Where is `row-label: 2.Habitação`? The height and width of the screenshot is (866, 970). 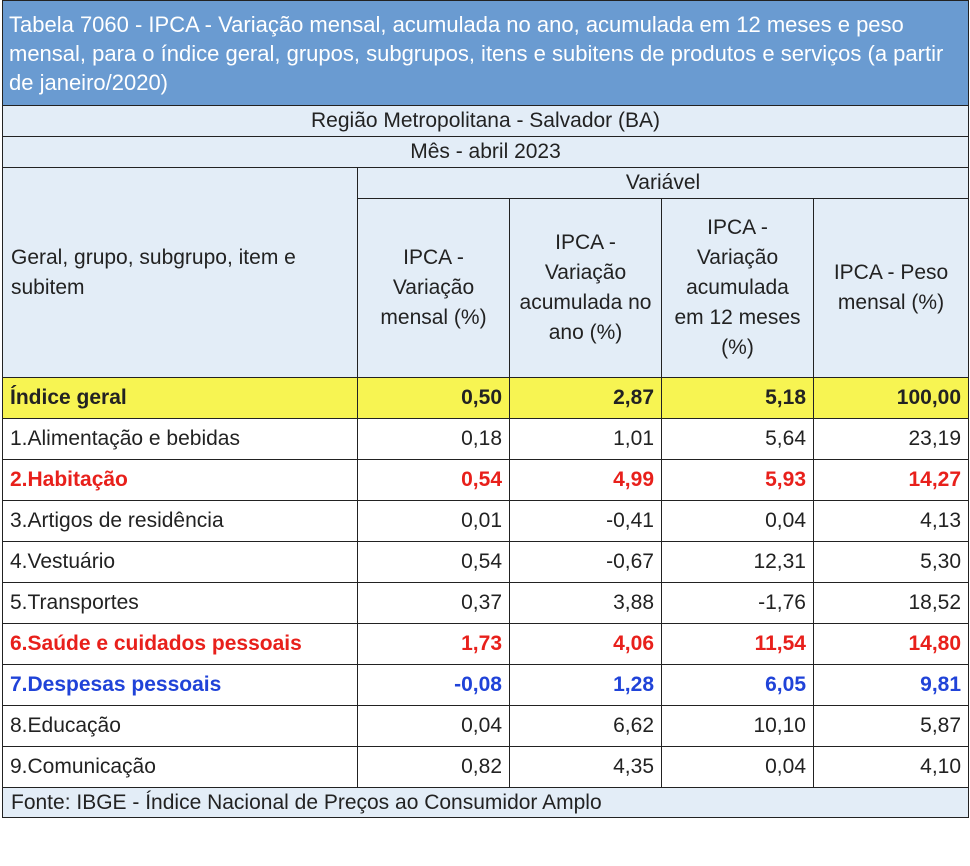
row-label: 2.Habitação is located at coordinates (180, 480).